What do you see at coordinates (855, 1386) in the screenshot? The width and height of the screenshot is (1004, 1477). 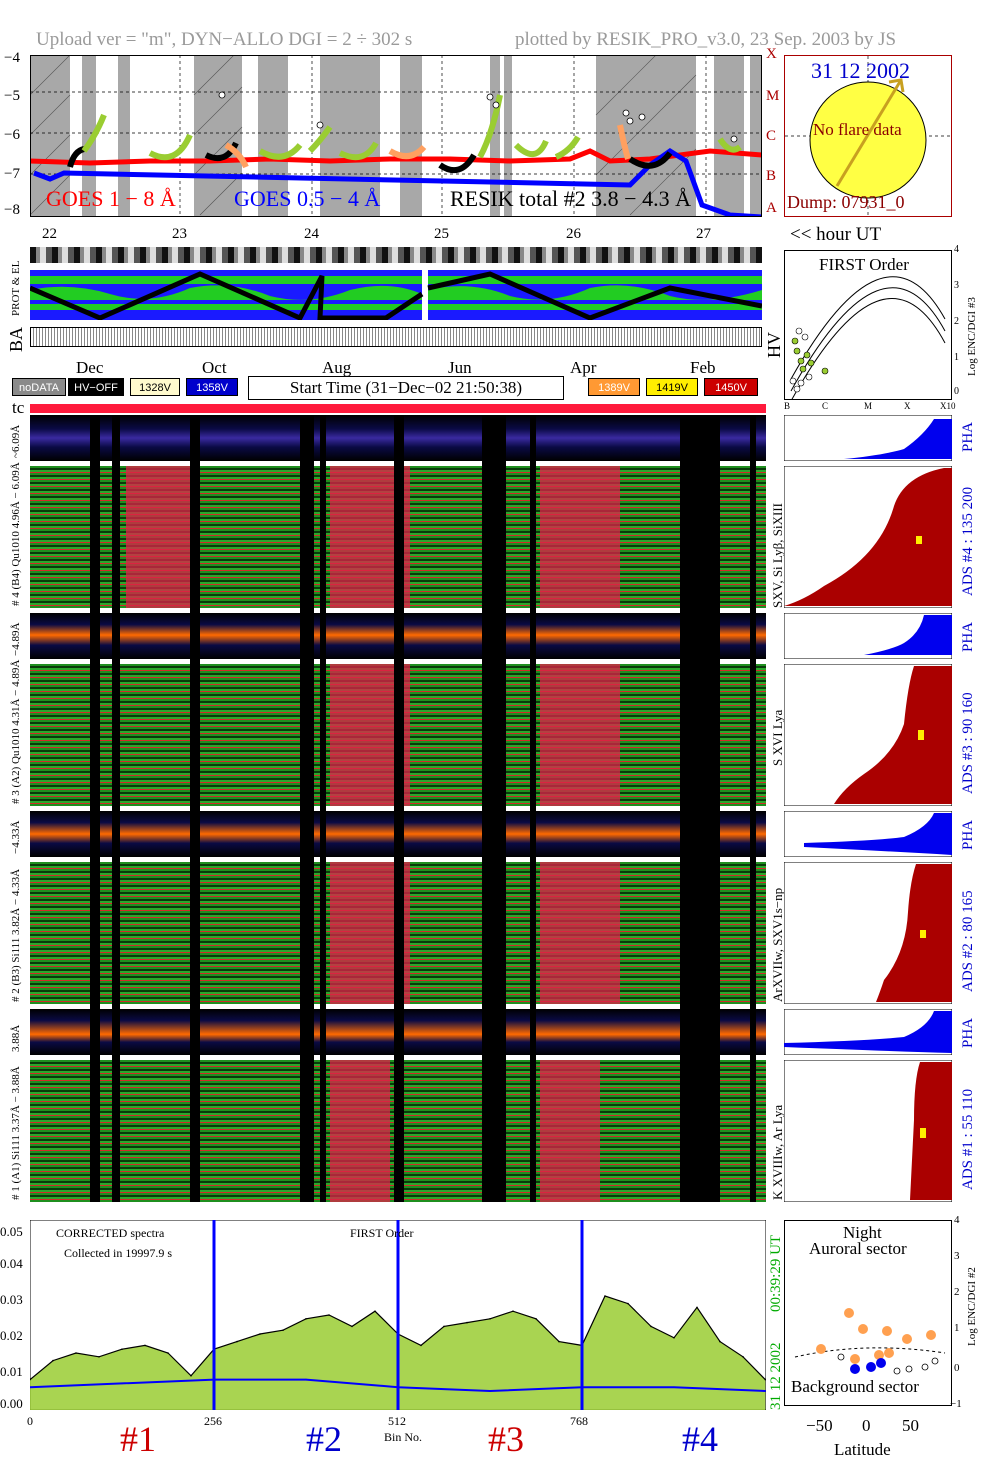 I see `latitude-bottom: Background sector` at bounding box center [855, 1386].